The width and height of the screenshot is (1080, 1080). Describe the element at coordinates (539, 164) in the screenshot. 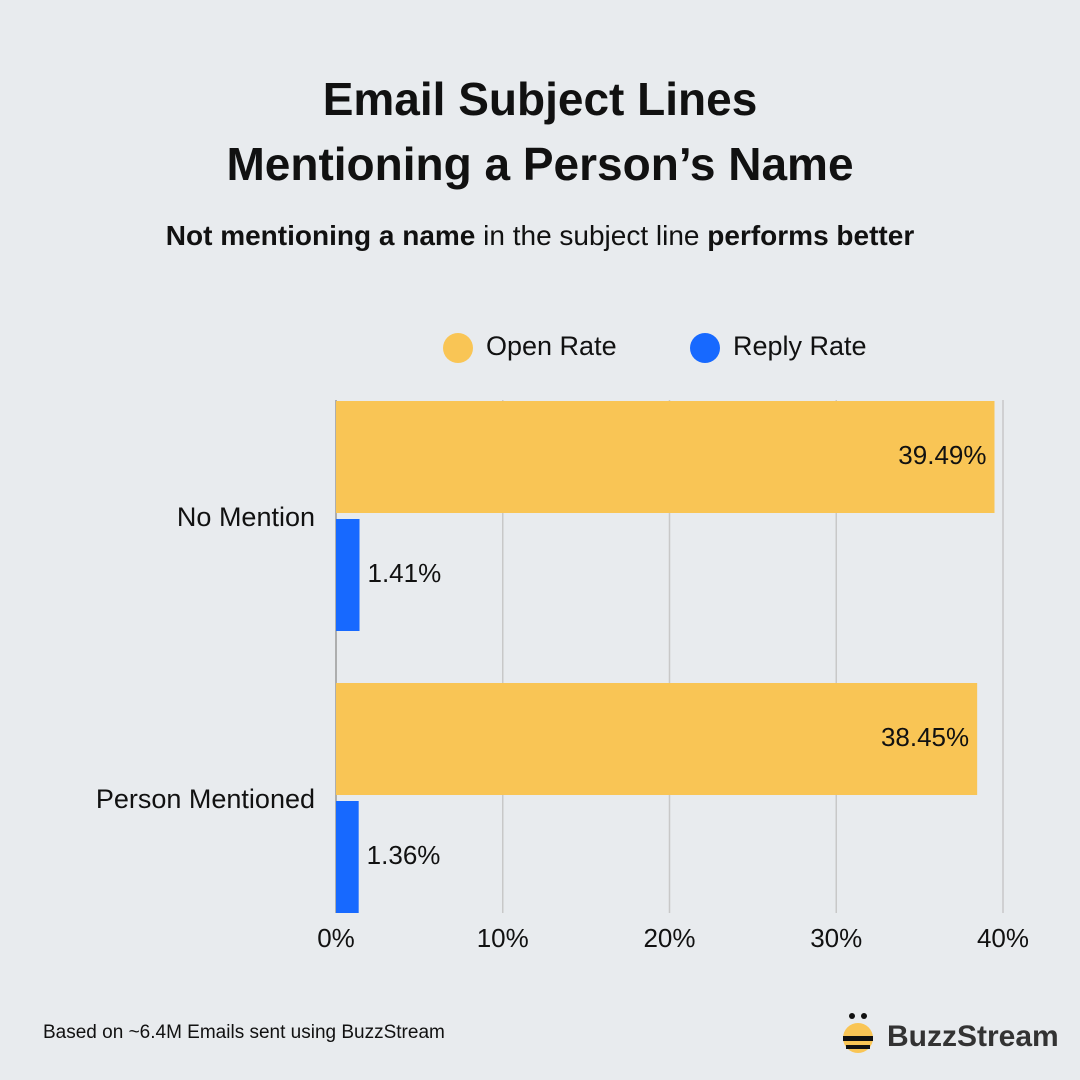

I see `chart-title: Mentioning a Person’s Name` at that location.